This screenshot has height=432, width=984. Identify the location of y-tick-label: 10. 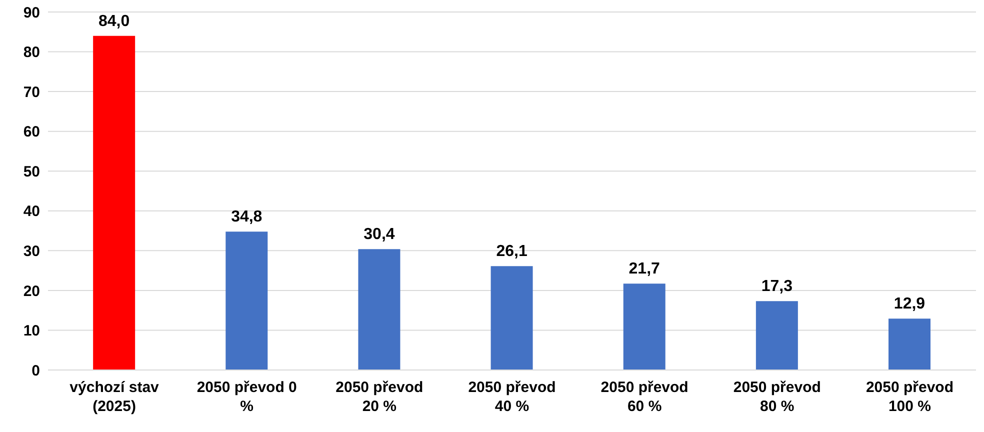
(31, 331).